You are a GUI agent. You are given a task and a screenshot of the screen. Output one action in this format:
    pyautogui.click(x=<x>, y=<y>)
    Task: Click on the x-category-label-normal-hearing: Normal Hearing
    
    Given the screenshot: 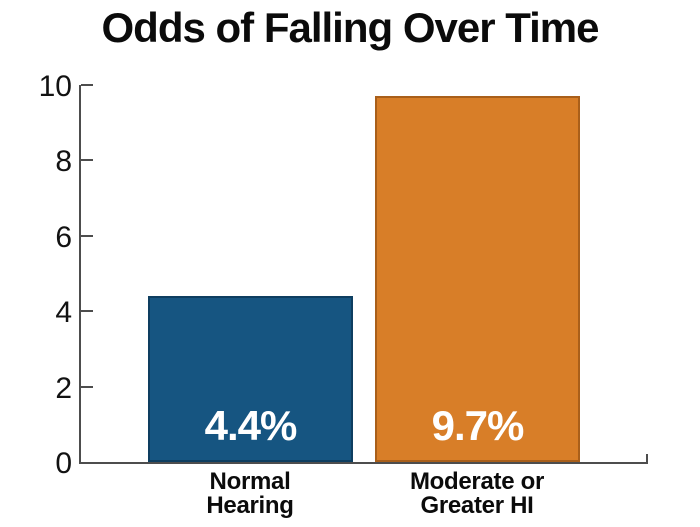 What is the action you would take?
    pyautogui.click(x=250, y=494)
    